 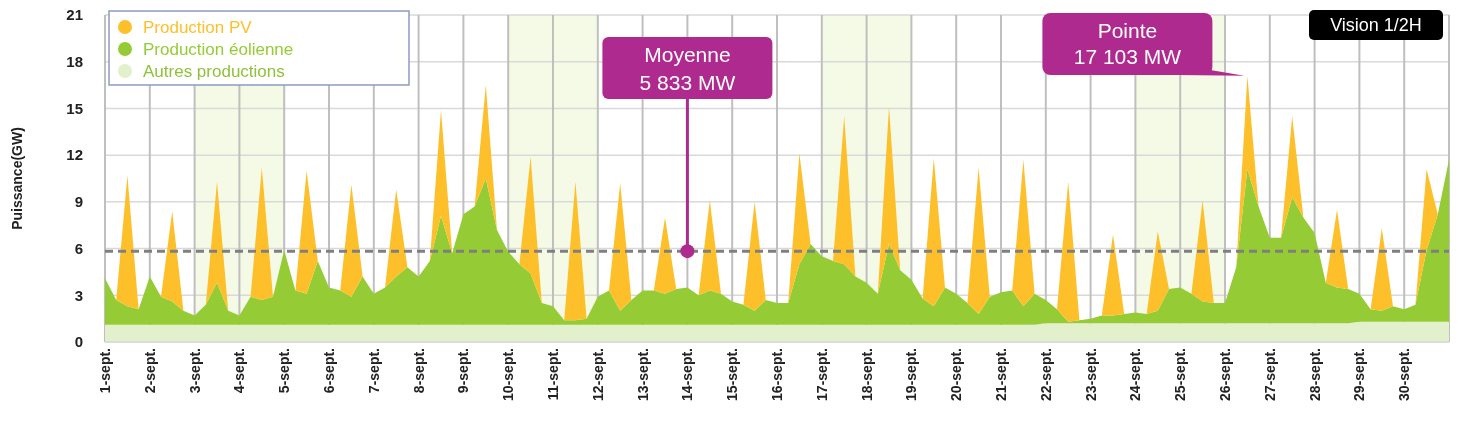 What do you see at coordinates (284, 371) in the screenshot?
I see `x-tick-label: 5-sept.` at bounding box center [284, 371].